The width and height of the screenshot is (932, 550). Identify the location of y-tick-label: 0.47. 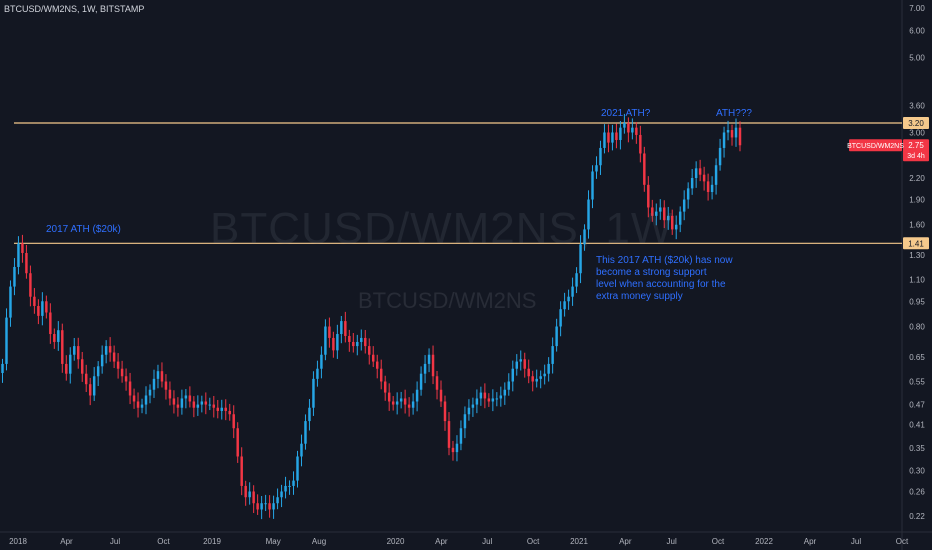
(917, 405).